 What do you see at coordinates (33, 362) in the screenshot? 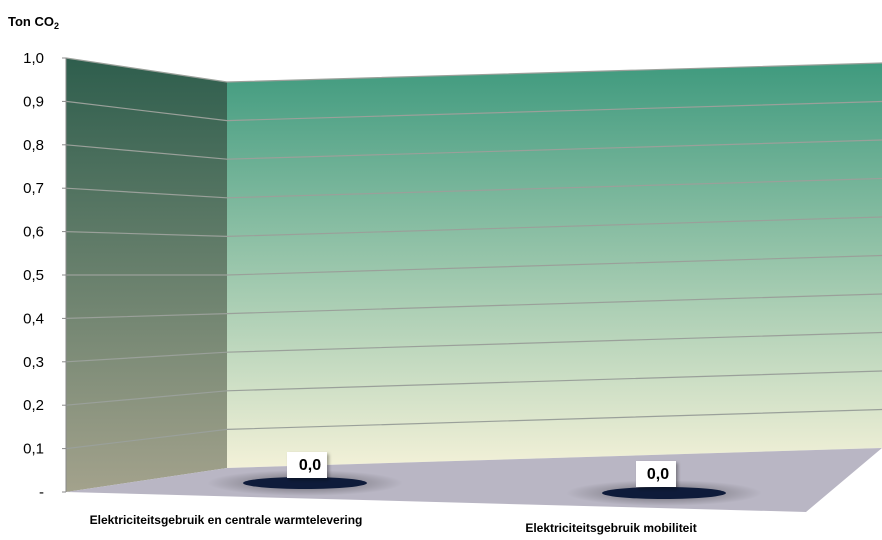
I see `y-tick-label: 0,3` at bounding box center [33, 362].